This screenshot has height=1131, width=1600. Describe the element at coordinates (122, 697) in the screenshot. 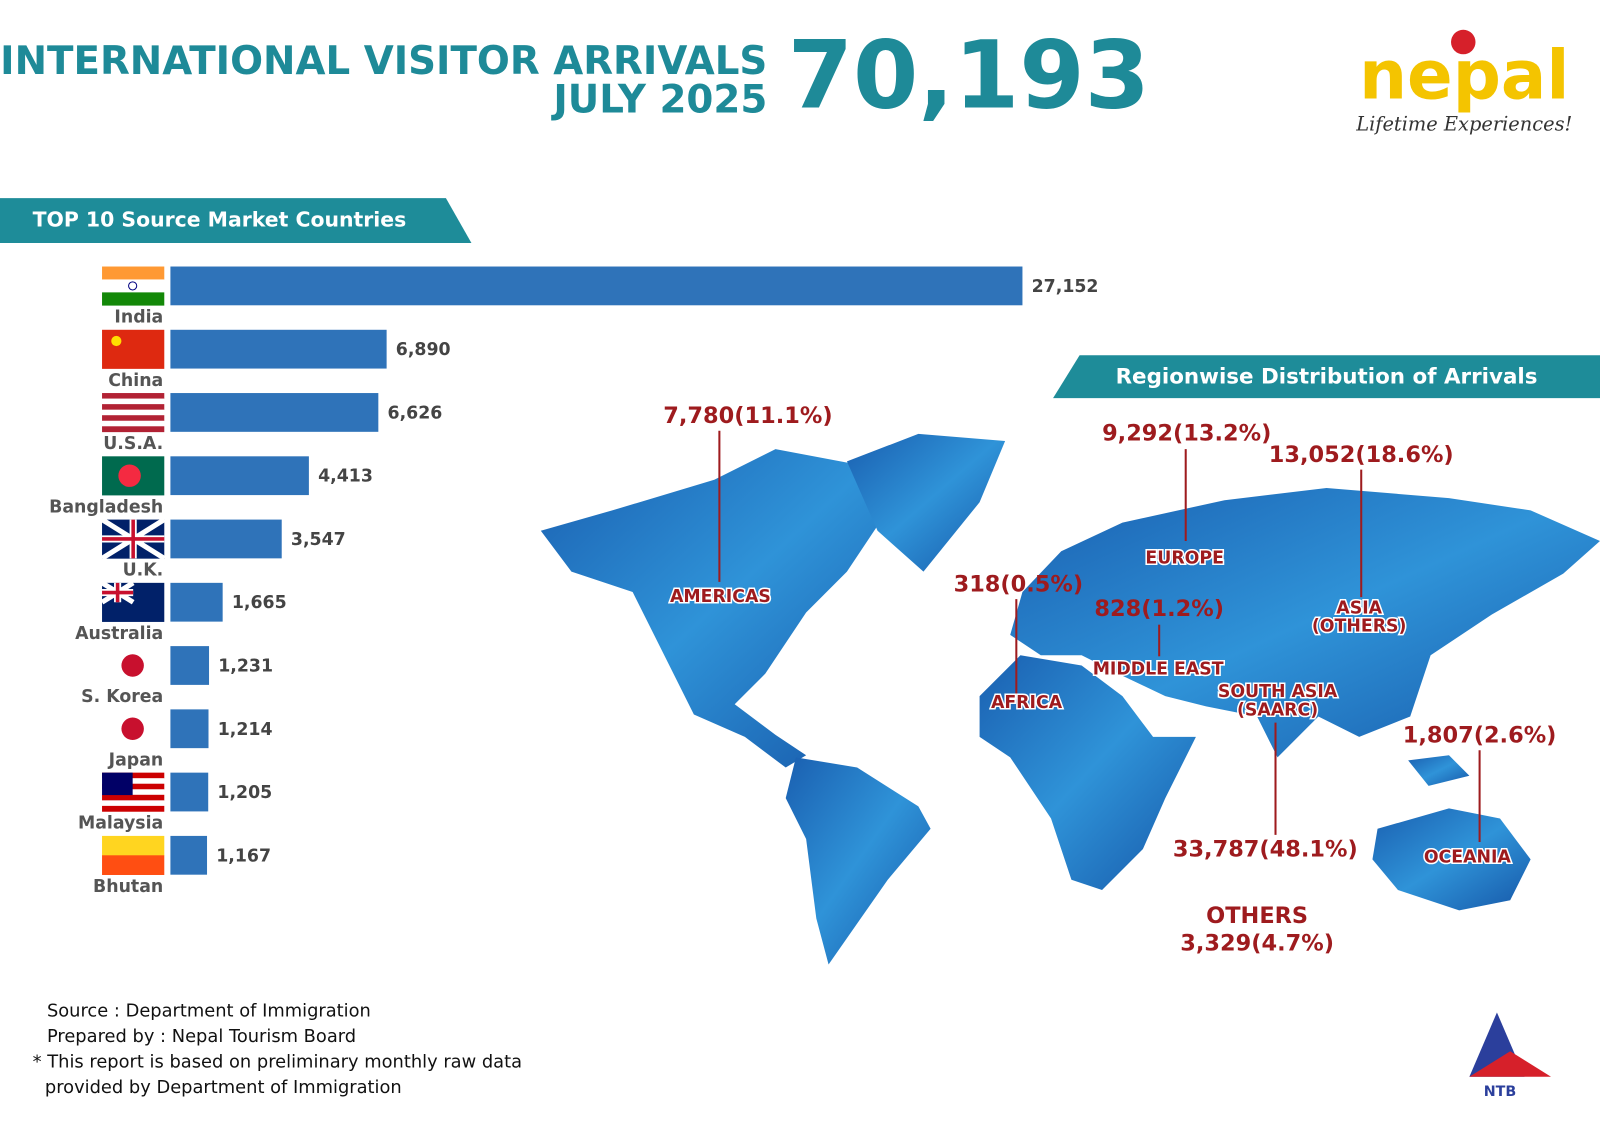

I see `category-label: S. Korea` at that location.